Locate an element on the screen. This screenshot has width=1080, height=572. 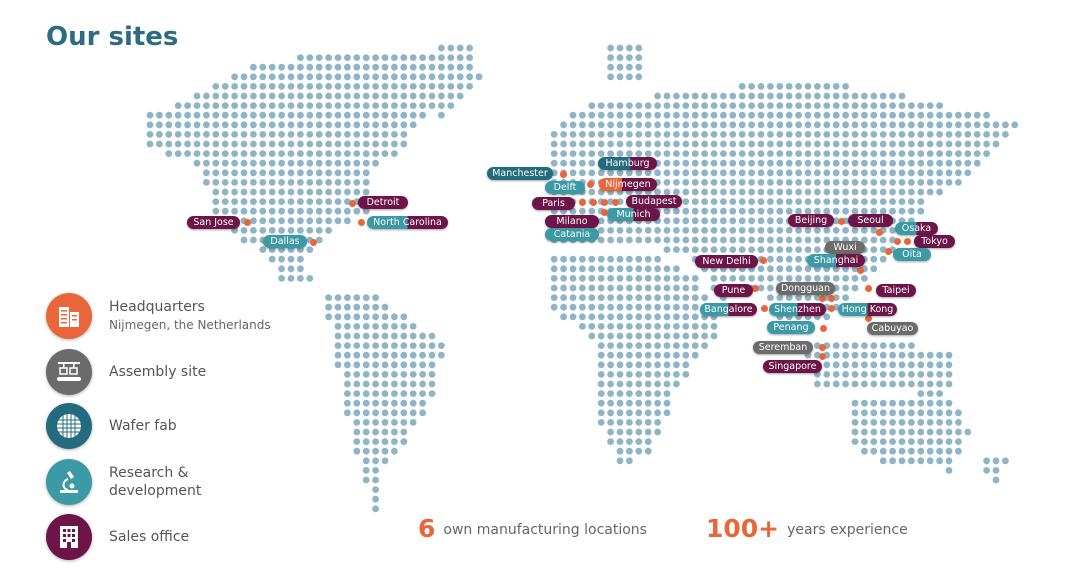
site-label-cabuyao: Cabuyao is located at coordinates (892, 328).